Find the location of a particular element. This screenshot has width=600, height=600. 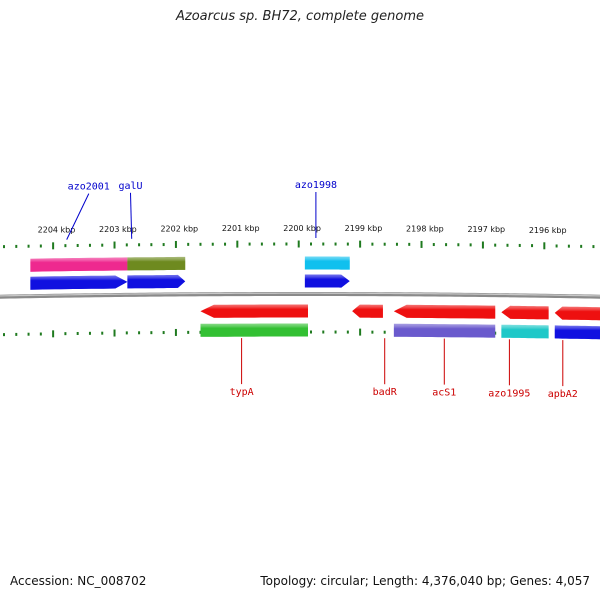

gene-feature-fill-upper-blue-azo1998 is located at coordinates (327, 281).